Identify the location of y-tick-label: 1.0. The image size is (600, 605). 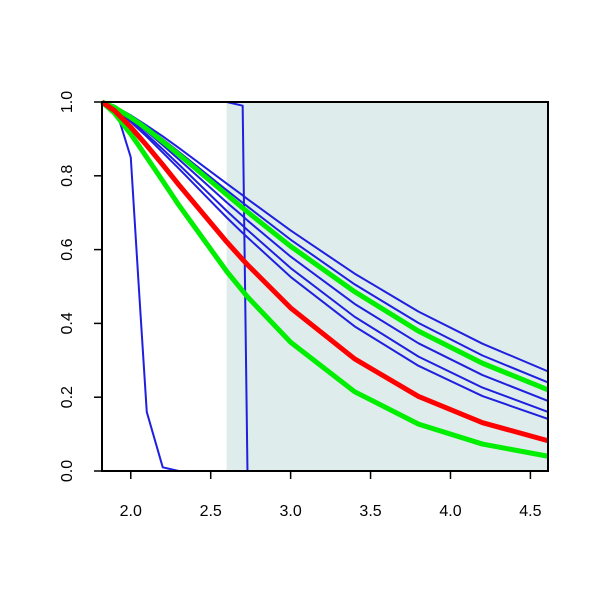
(67, 102).